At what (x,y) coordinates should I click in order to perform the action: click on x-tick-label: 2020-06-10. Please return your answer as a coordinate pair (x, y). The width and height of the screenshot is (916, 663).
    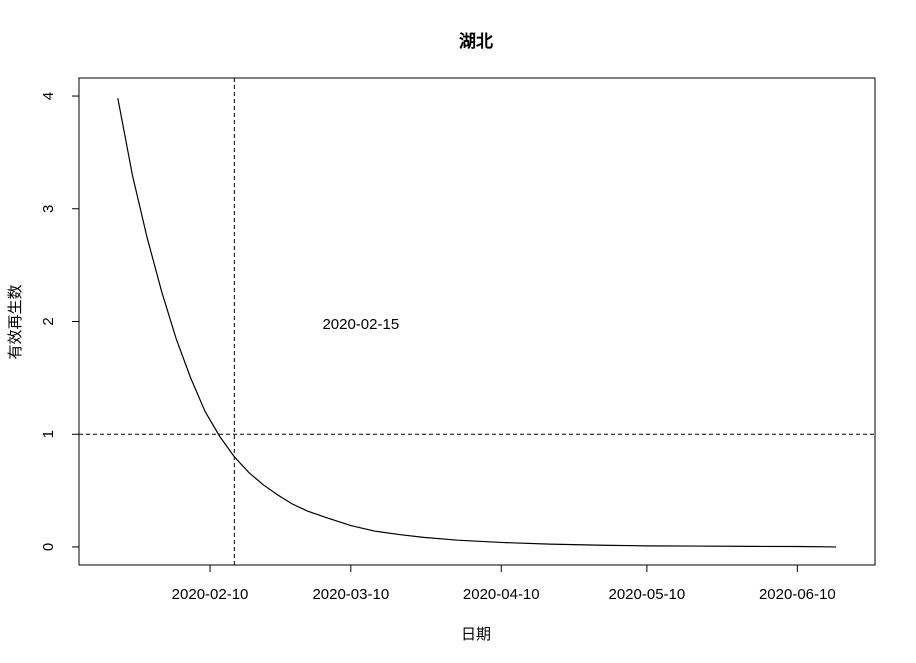
    Looking at the image, I should click on (797, 594).